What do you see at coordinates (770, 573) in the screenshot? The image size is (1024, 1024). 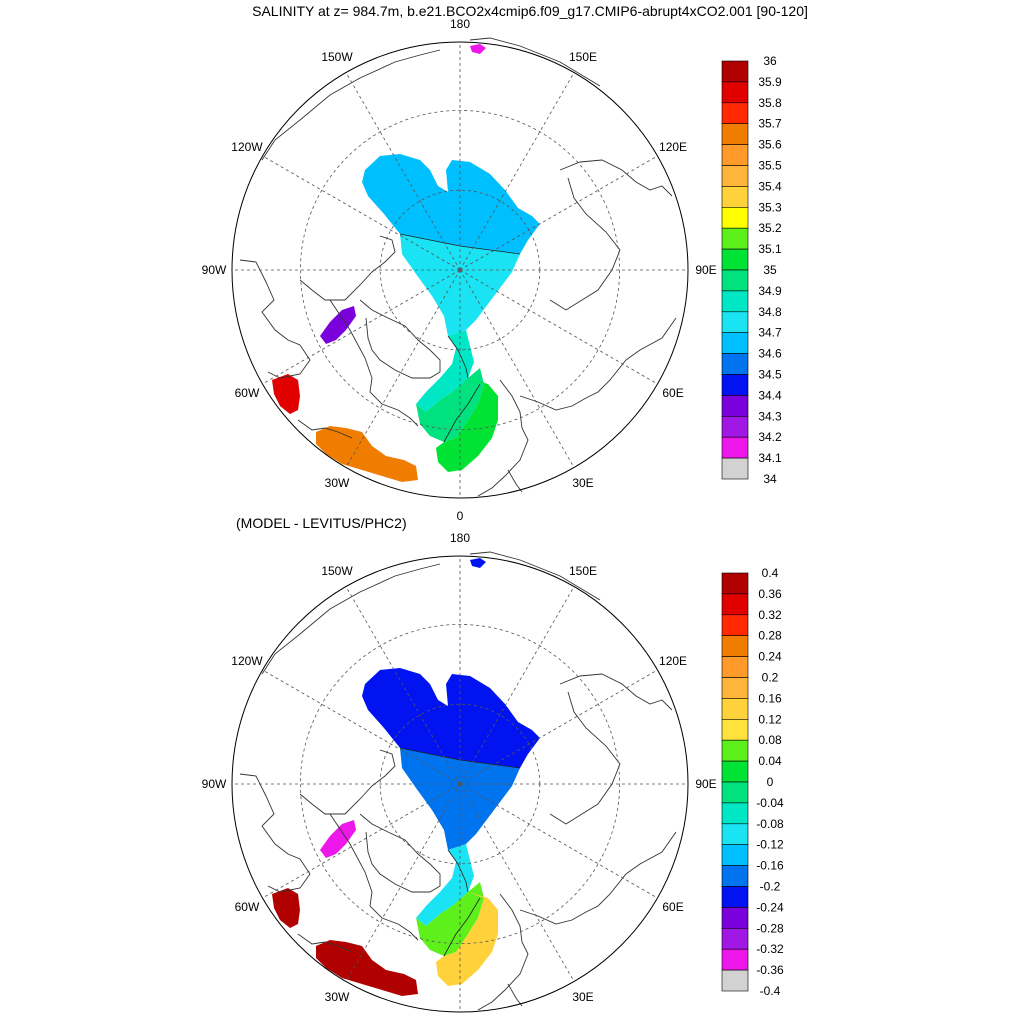 I see `colorbar-label: 0.4` at bounding box center [770, 573].